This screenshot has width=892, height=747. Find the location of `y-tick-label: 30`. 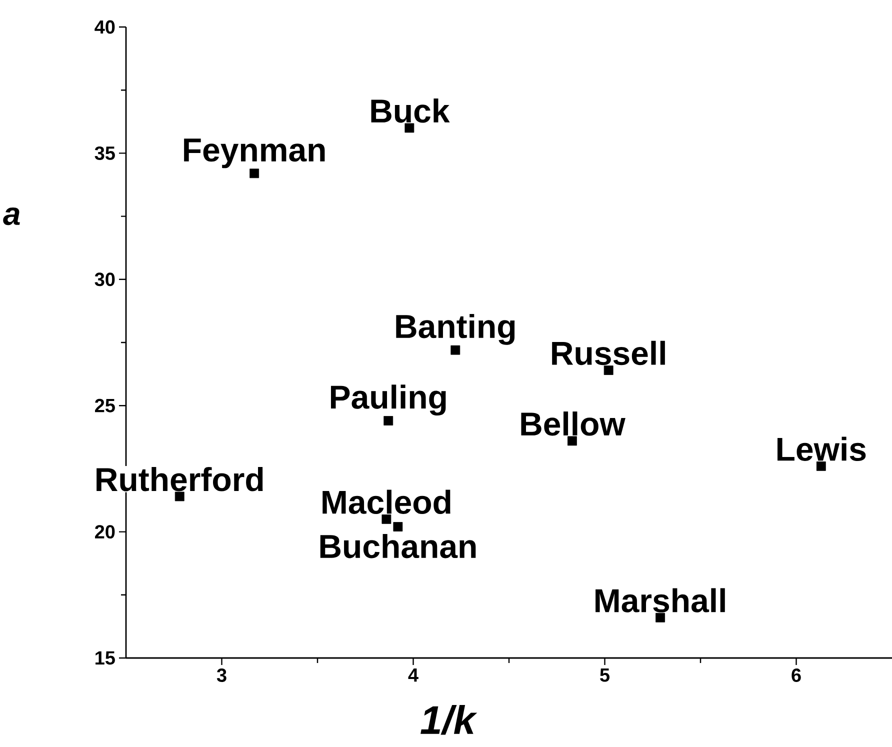

y-tick-label: 30 is located at coordinates (104, 279).